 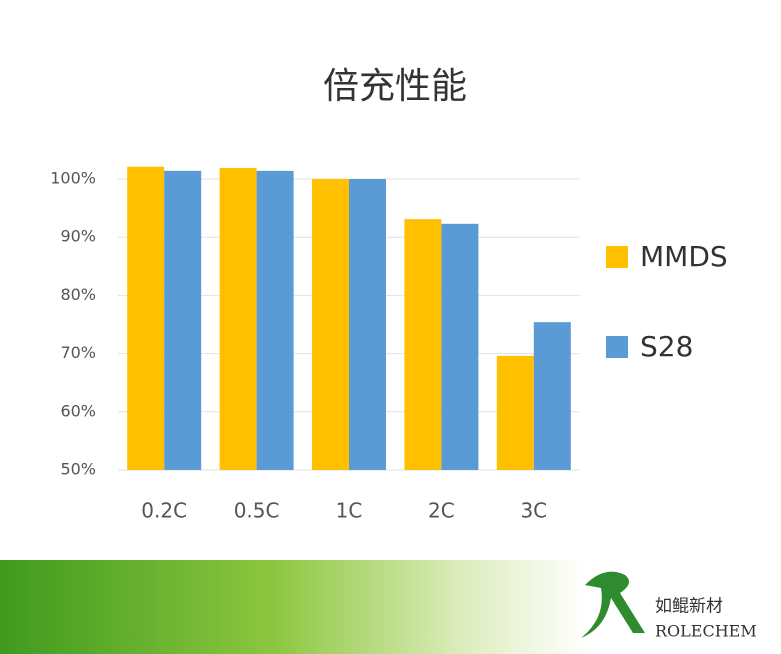 What do you see at coordinates (684, 256) in the screenshot?
I see `legend-label: MMDS` at bounding box center [684, 256].